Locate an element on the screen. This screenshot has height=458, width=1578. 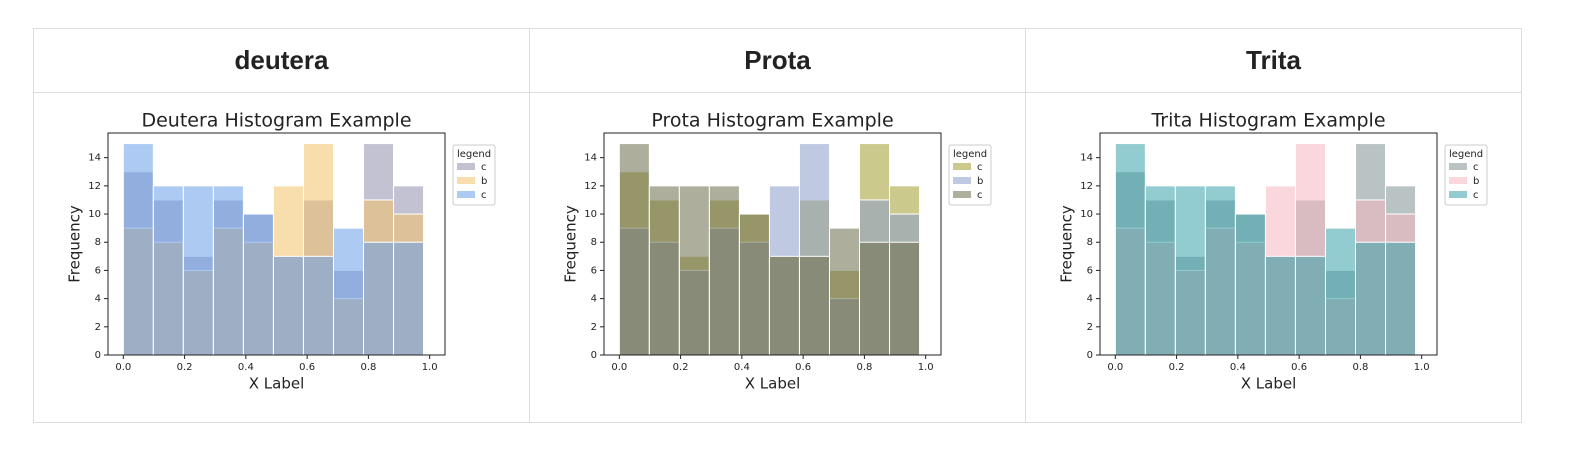
y-tick-label: 6 is located at coordinates (1090, 270).